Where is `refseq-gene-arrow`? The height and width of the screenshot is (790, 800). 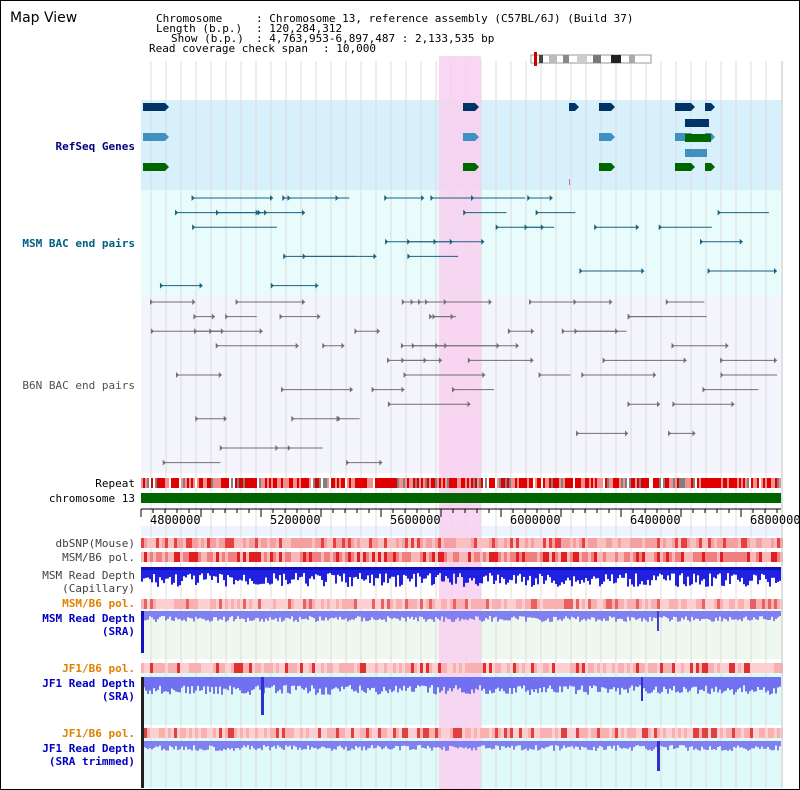
refseq-gene-arrow is located at coordinates (167, 167).